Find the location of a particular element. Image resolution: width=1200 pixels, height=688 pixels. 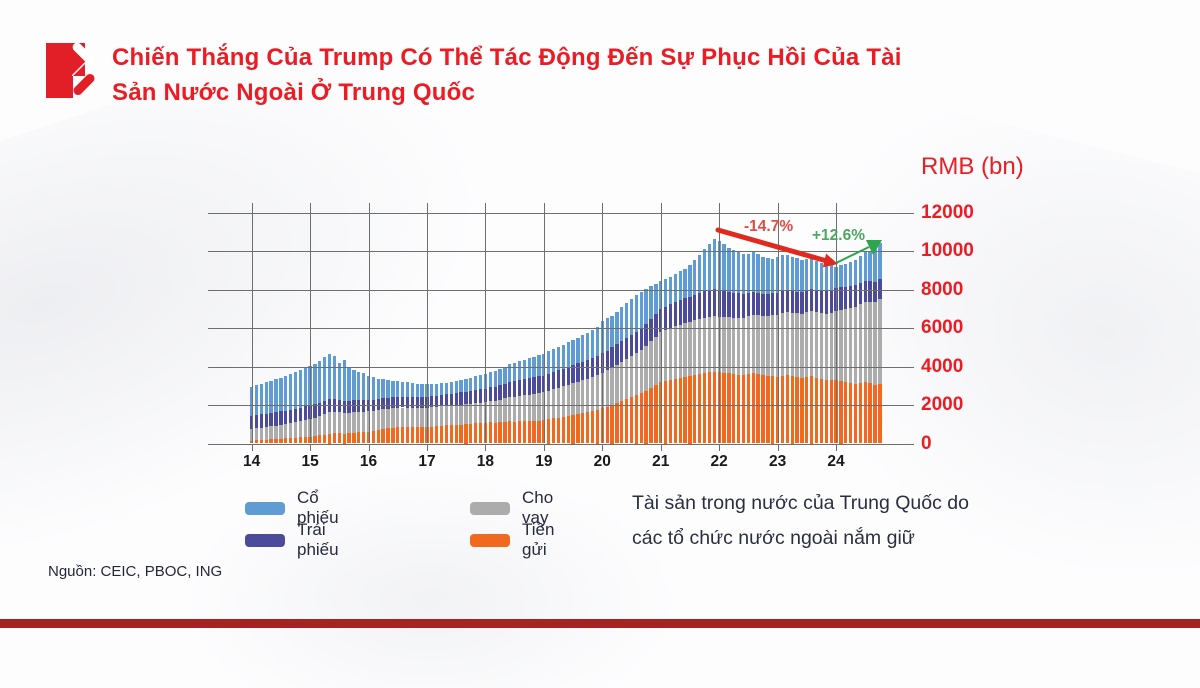

vertical-gridline is located at coordinates (778, 323).